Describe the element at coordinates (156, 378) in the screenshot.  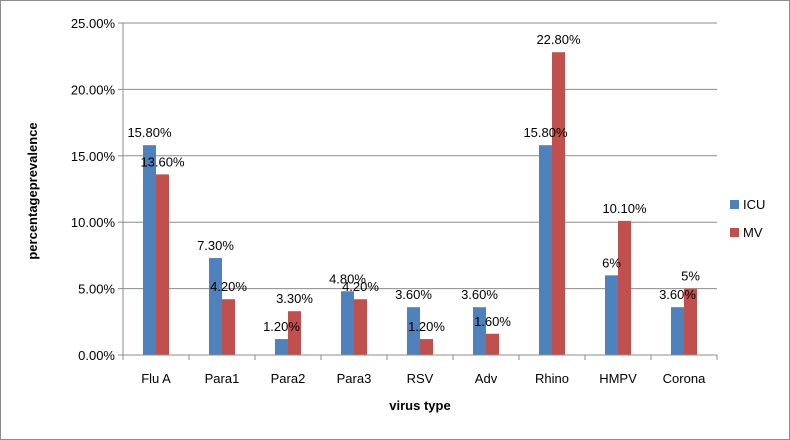
I see `x-tick-label: Flu A` at that location.